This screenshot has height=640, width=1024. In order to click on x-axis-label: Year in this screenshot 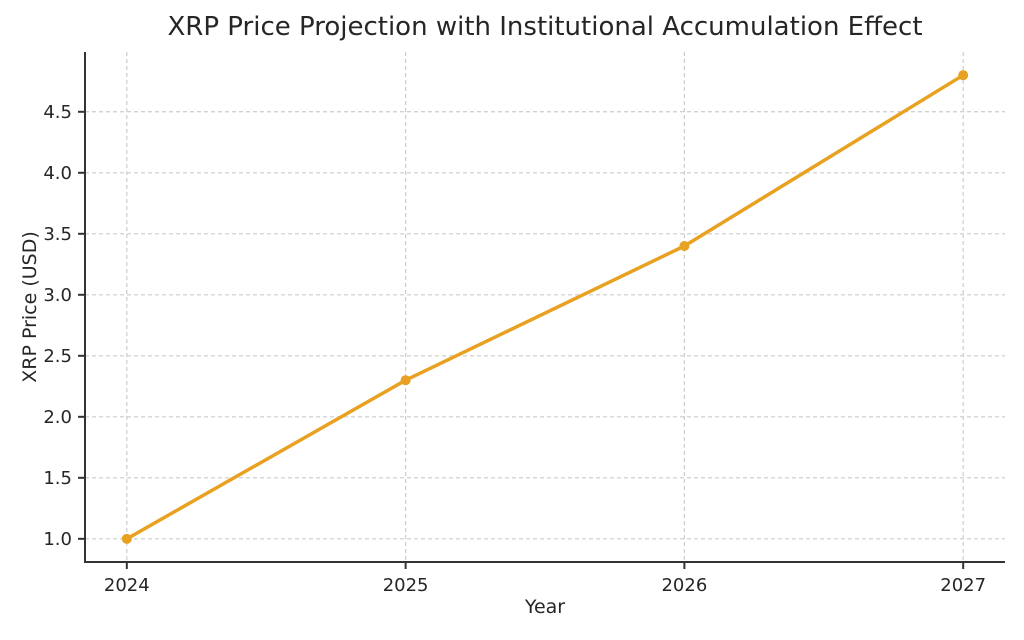, I will do `click(545, 607)`.